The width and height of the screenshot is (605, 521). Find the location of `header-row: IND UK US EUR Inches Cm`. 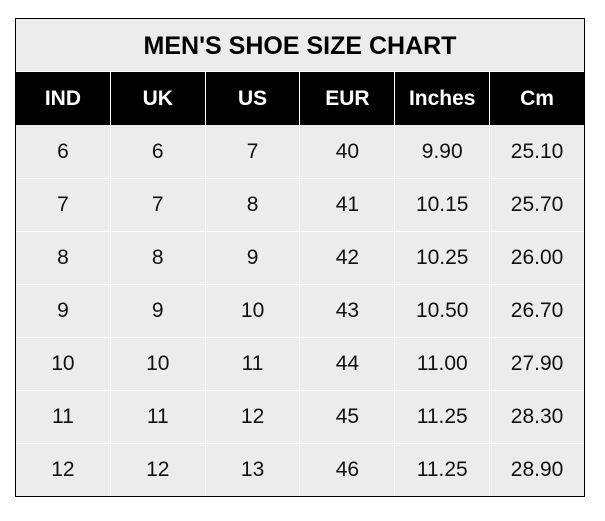

header-row: IND UK US EUR Inches Cm is located at coordinates (300, 98).